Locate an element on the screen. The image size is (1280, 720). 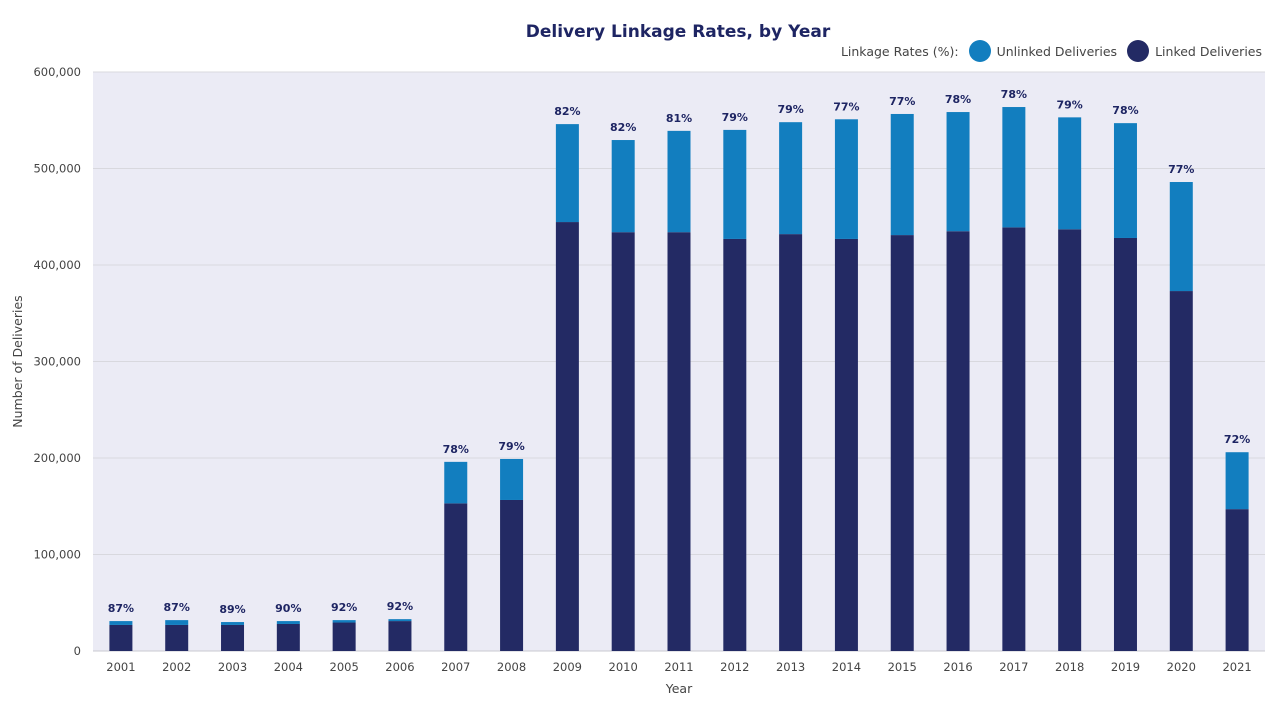
x-tick-label: 2011 is located at coordinates (678, 667).